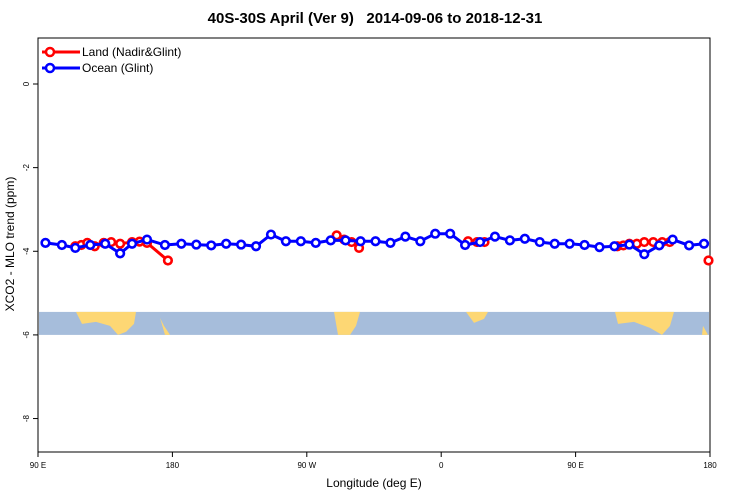 The width and height of the screenshot is (750, 500). I want to click on legend-item-land: Land (Nadir&Glint), so click(110, 52).